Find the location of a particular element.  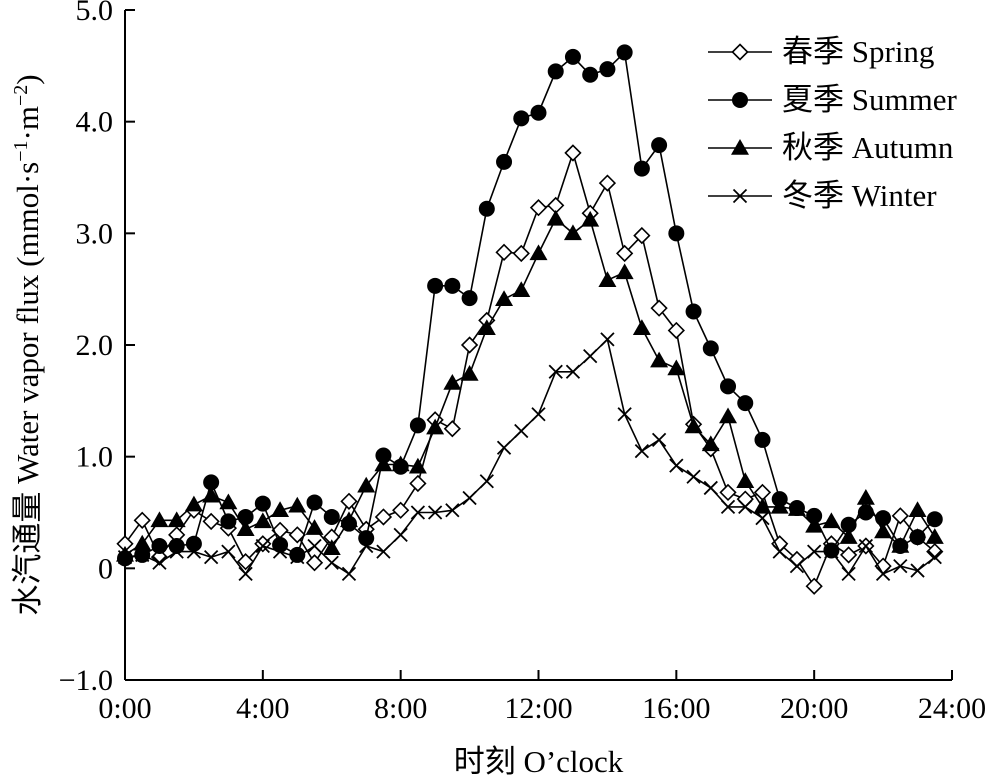

y-tick-label: 0 is located at coordinates (105, 568).